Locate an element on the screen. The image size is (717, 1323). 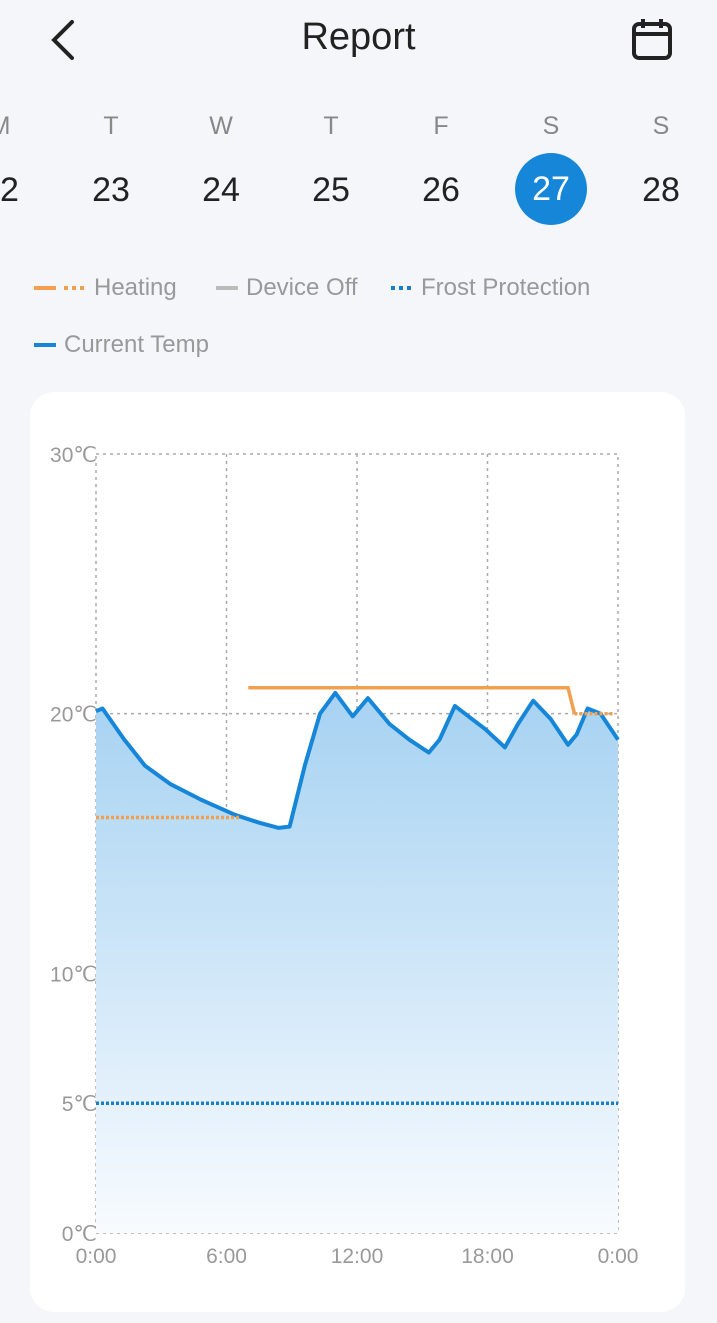
day-28: 28 is located at coordinates (661, 190).